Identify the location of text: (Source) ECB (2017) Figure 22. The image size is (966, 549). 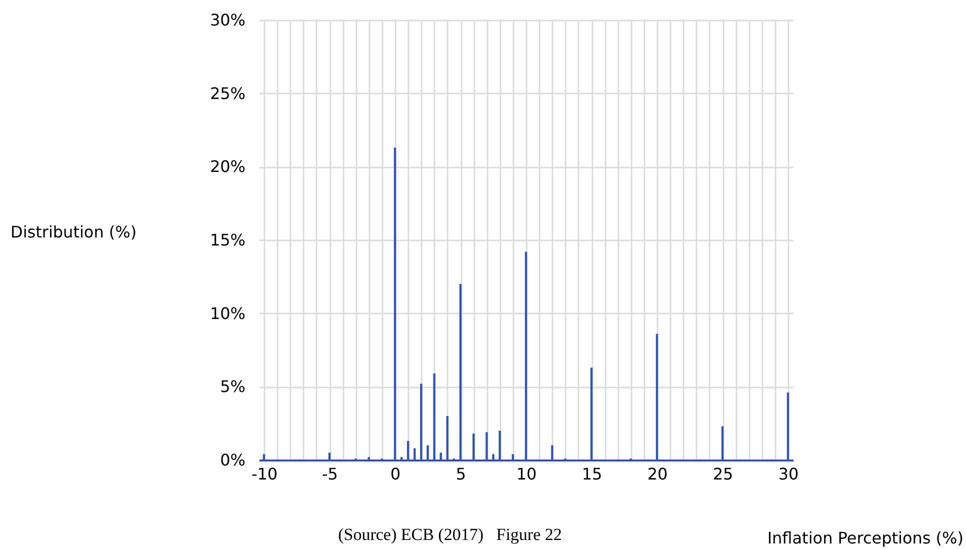
(450, 535).